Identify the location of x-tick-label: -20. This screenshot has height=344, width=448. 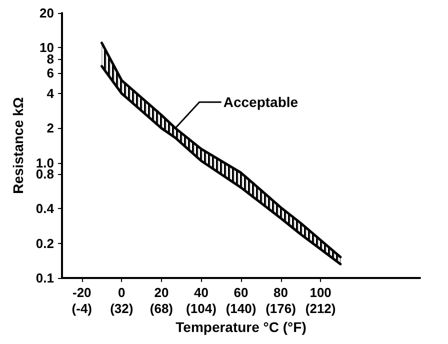
(82, 292).